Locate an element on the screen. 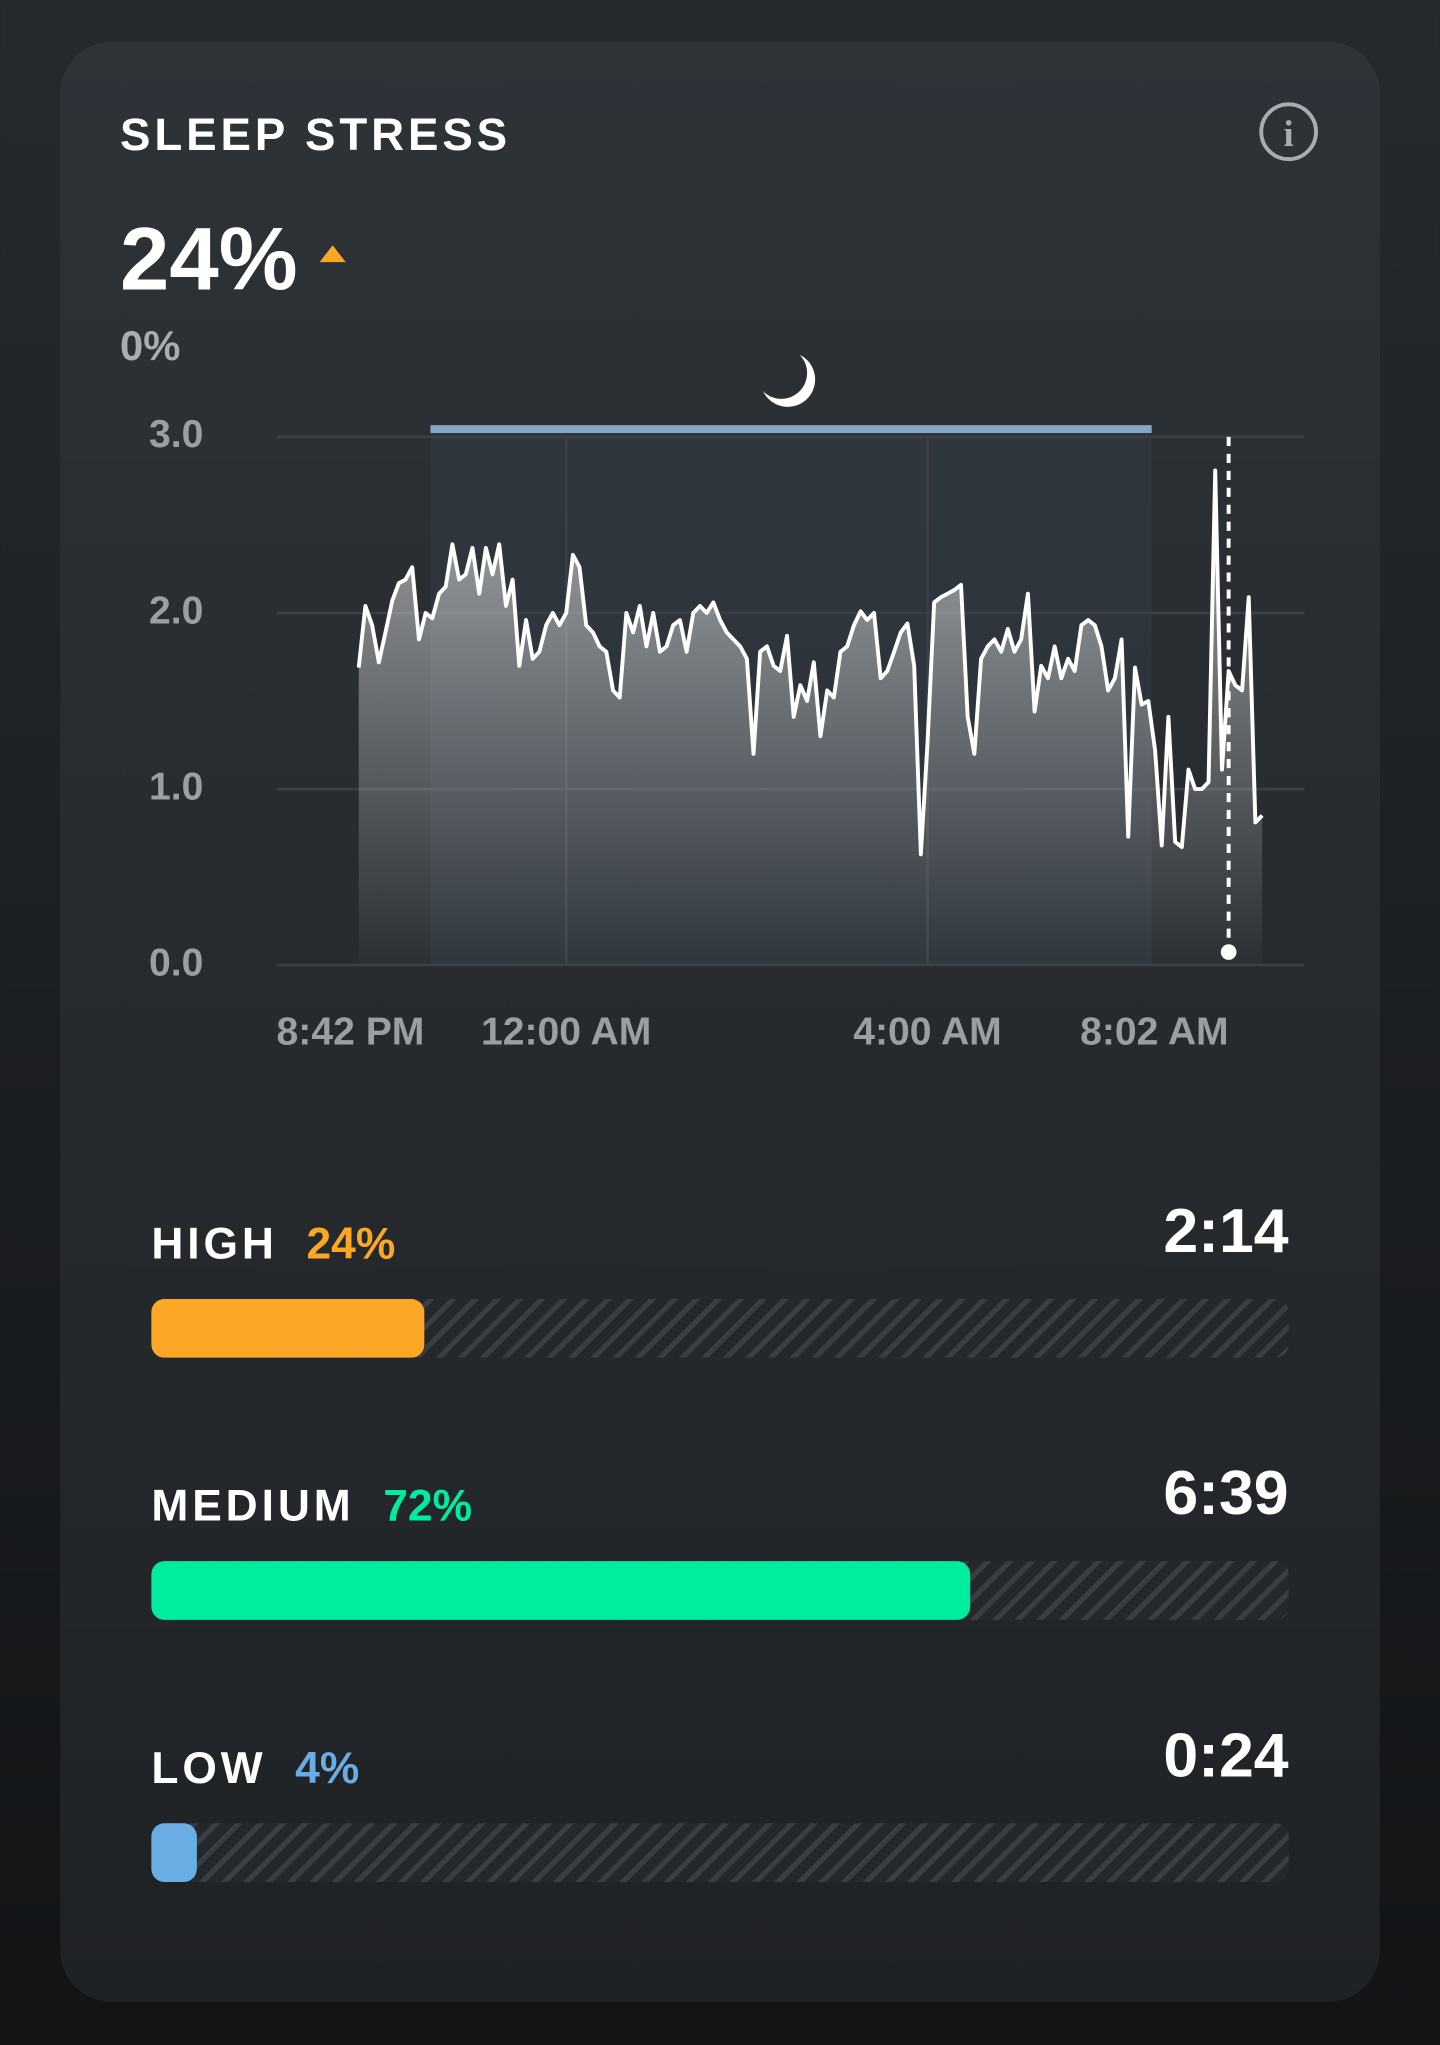  x-tick-label: 8:02 AM is located at coordinates (1154, 1032).